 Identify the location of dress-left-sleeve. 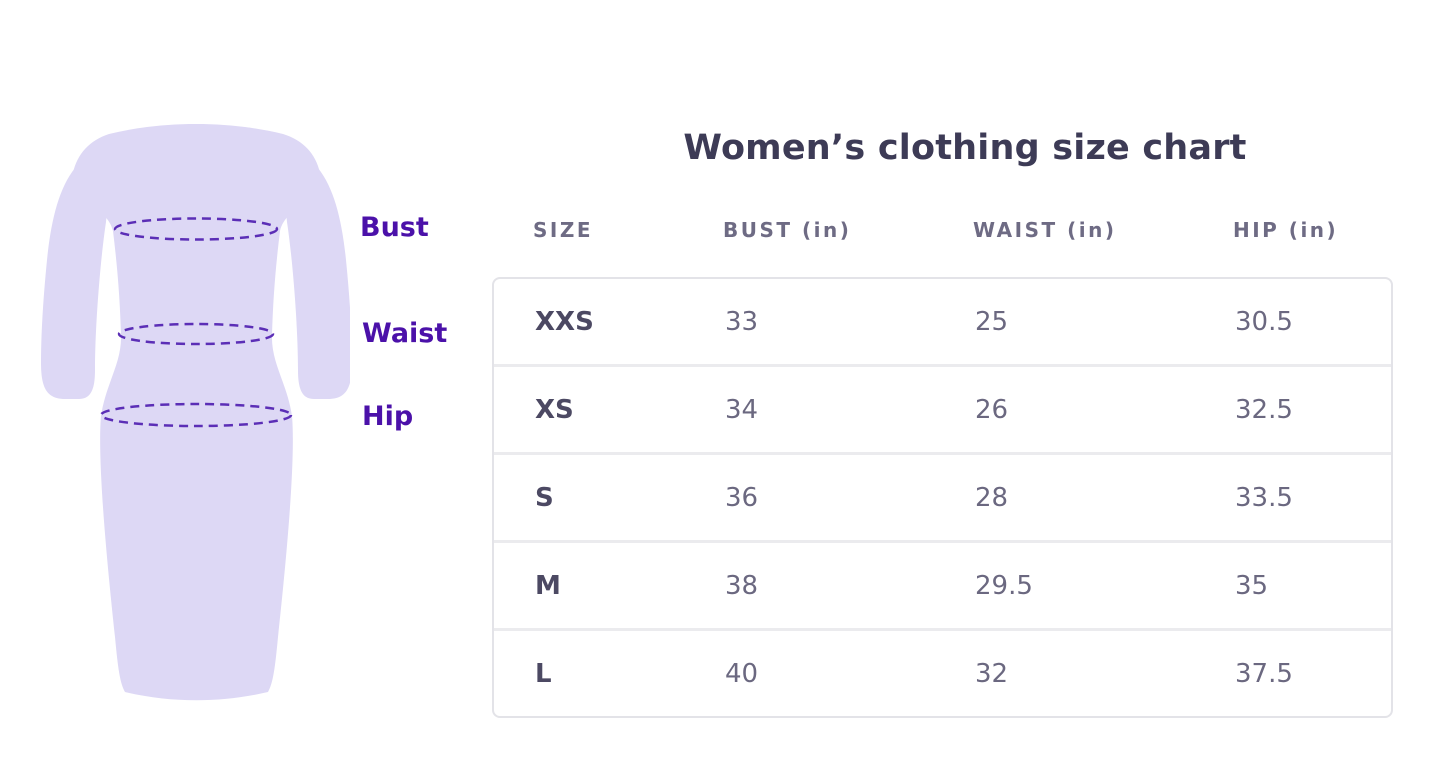
(74, 283).